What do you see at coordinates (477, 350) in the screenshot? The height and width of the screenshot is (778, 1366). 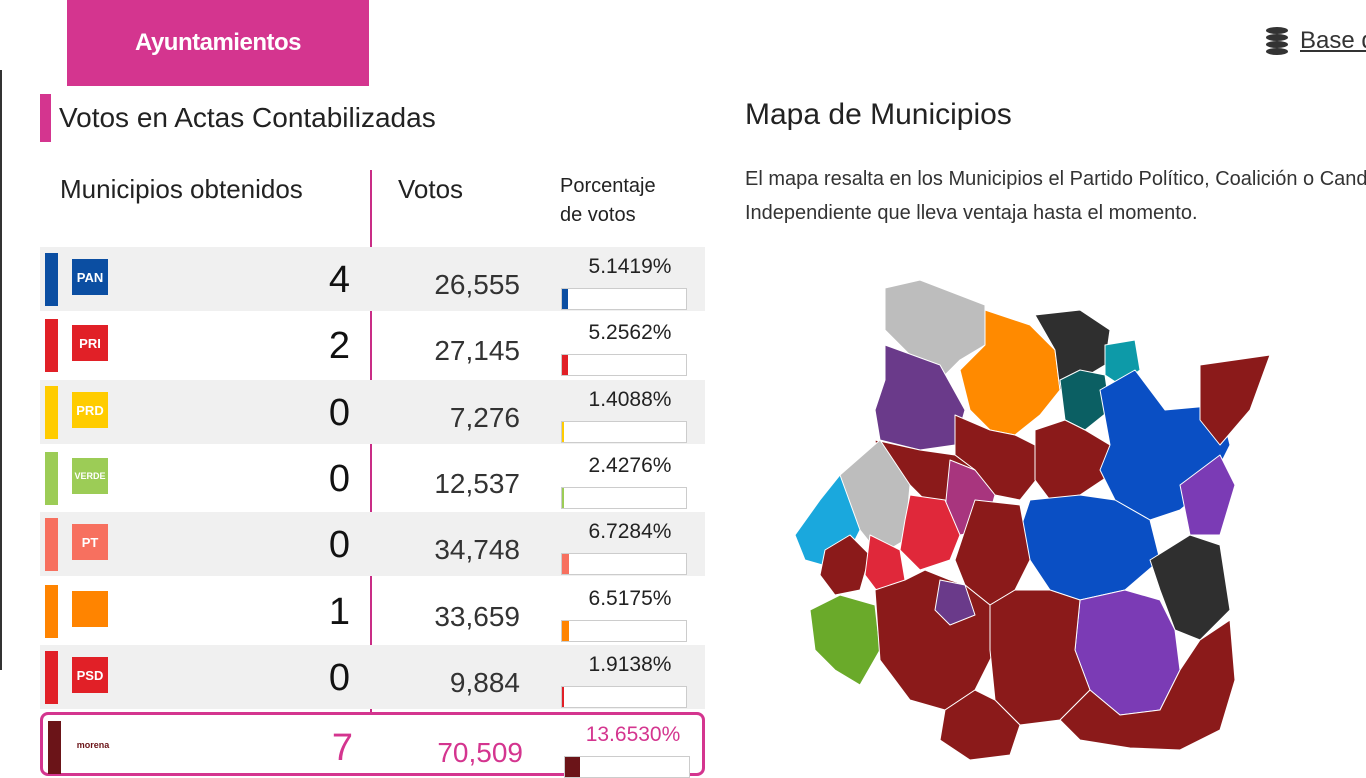 I see `votos-value: 27,145` at bounding box center [477, 350].